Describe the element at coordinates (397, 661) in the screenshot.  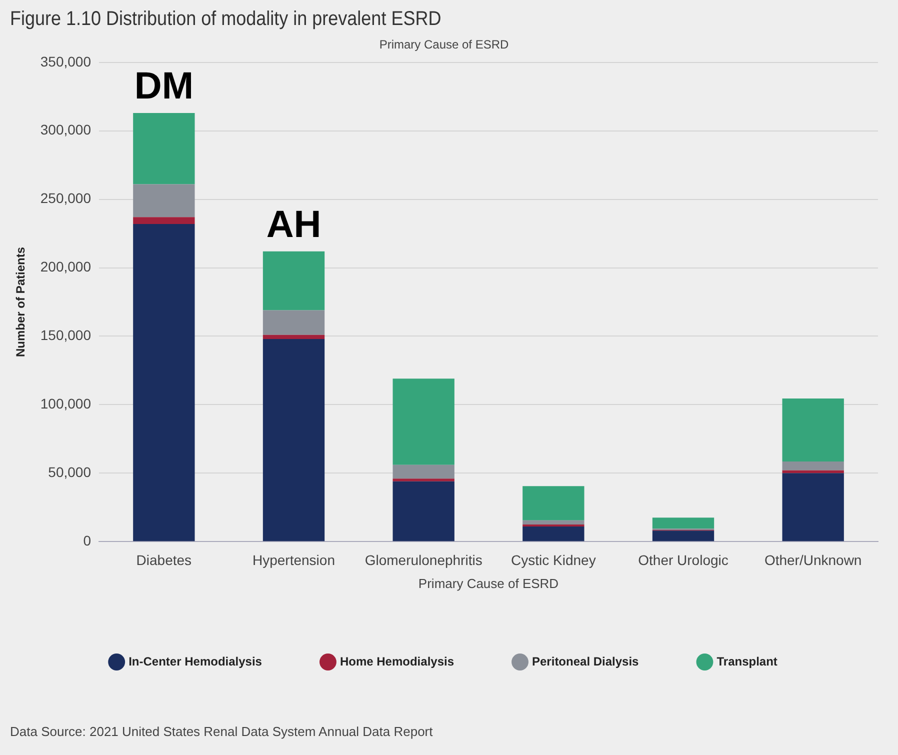
I see `legend-label: Home Hemodialysis` at that location.